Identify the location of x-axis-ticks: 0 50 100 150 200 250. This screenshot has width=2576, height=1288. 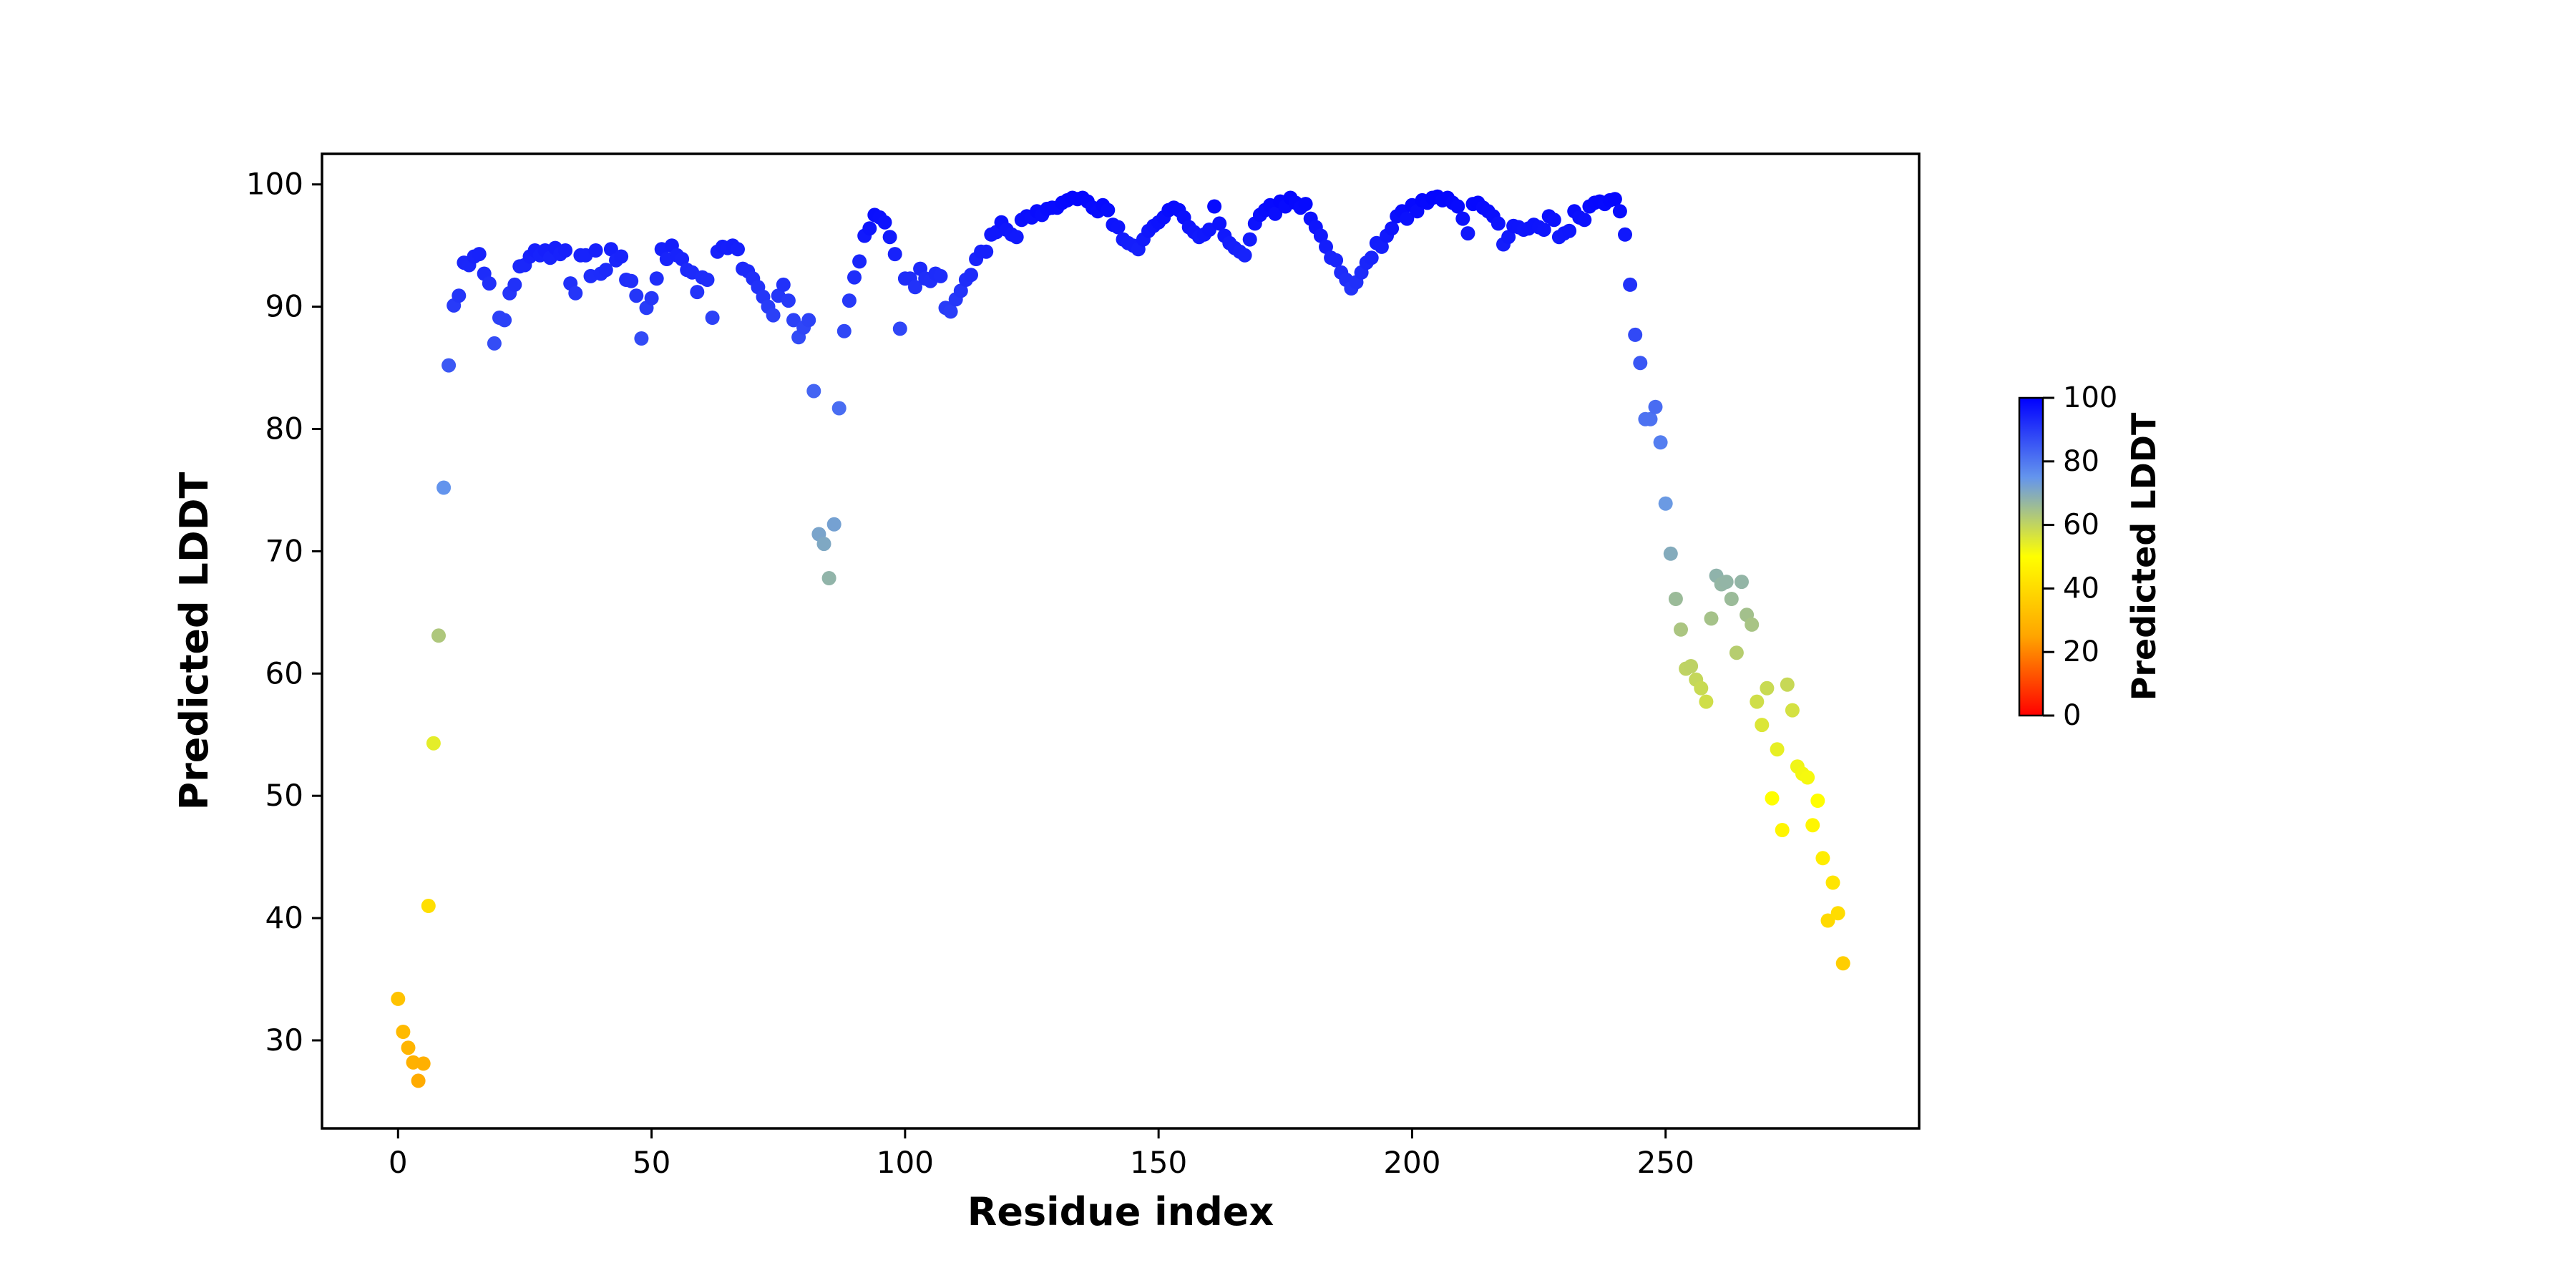
(1041, 1154).